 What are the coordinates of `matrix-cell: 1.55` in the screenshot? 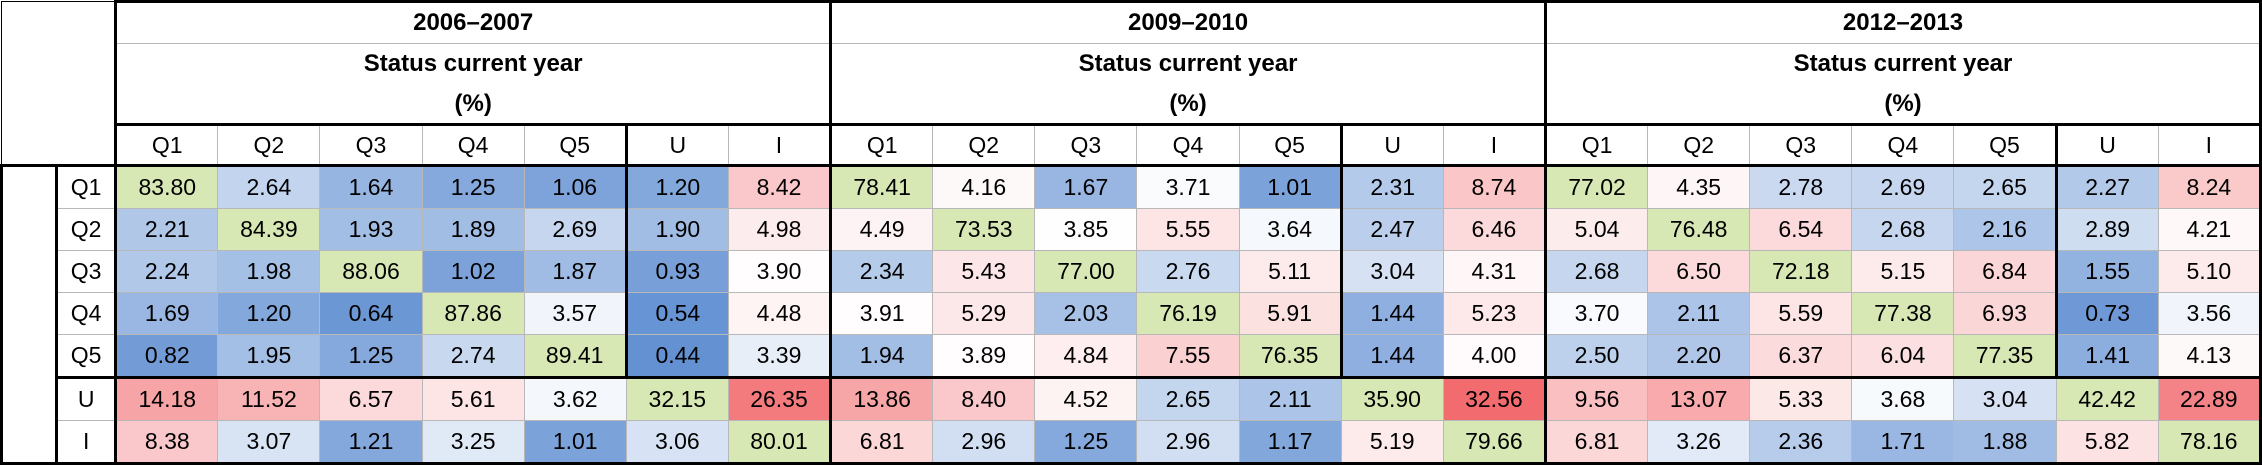 It's located at (2106, 272).